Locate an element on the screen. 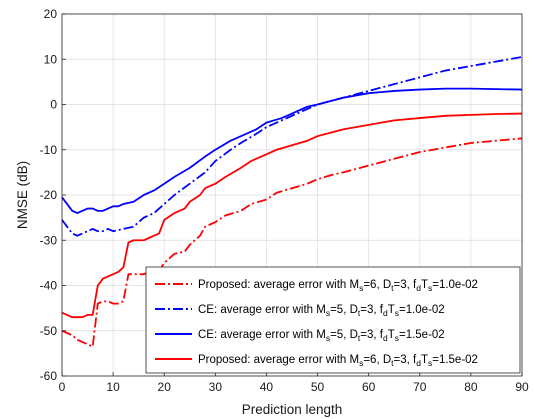 The image size is (535, 419). x-tick-label: 0 is located at coordinates (62, 387).